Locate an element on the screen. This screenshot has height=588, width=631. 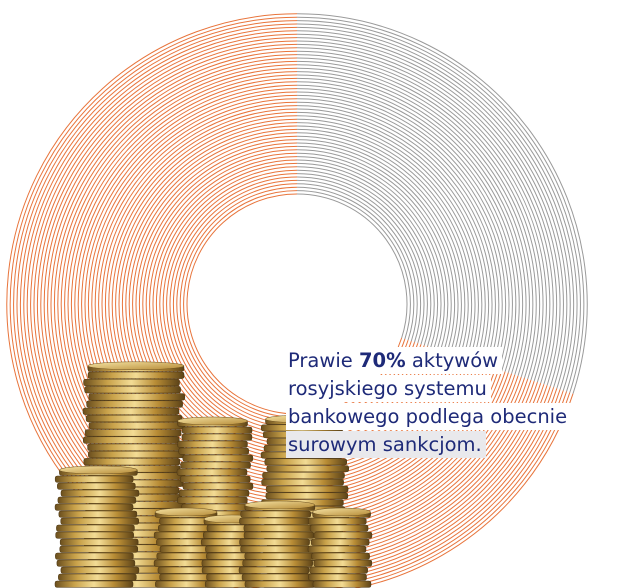
caption-highlight-percent: 70% is located at coordinates (382, 360).